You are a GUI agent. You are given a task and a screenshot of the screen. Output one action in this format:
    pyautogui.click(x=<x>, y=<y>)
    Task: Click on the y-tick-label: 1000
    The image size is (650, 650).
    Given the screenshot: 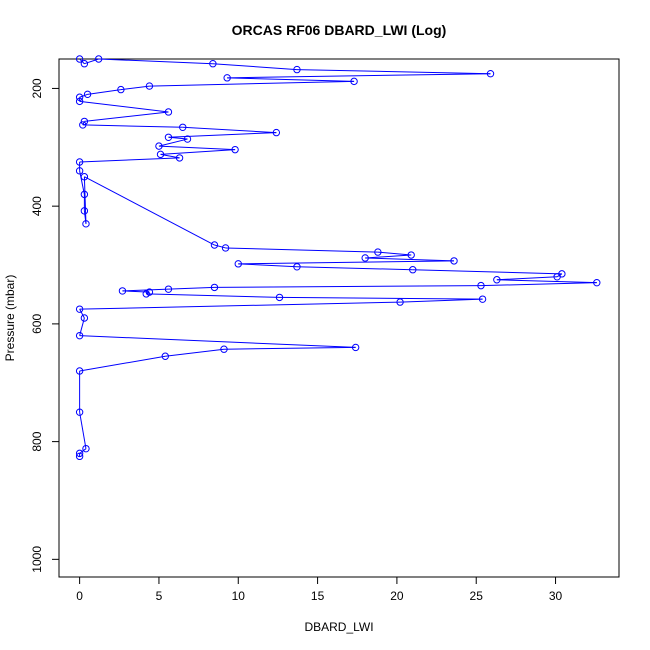 What is the action you would take?
    pyautogui.click(x=37, y=559)
    